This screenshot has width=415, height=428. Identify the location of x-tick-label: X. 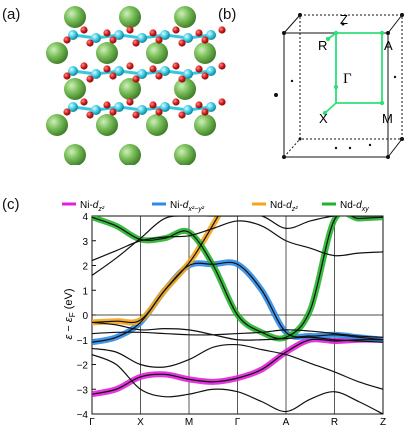
(140, 422).